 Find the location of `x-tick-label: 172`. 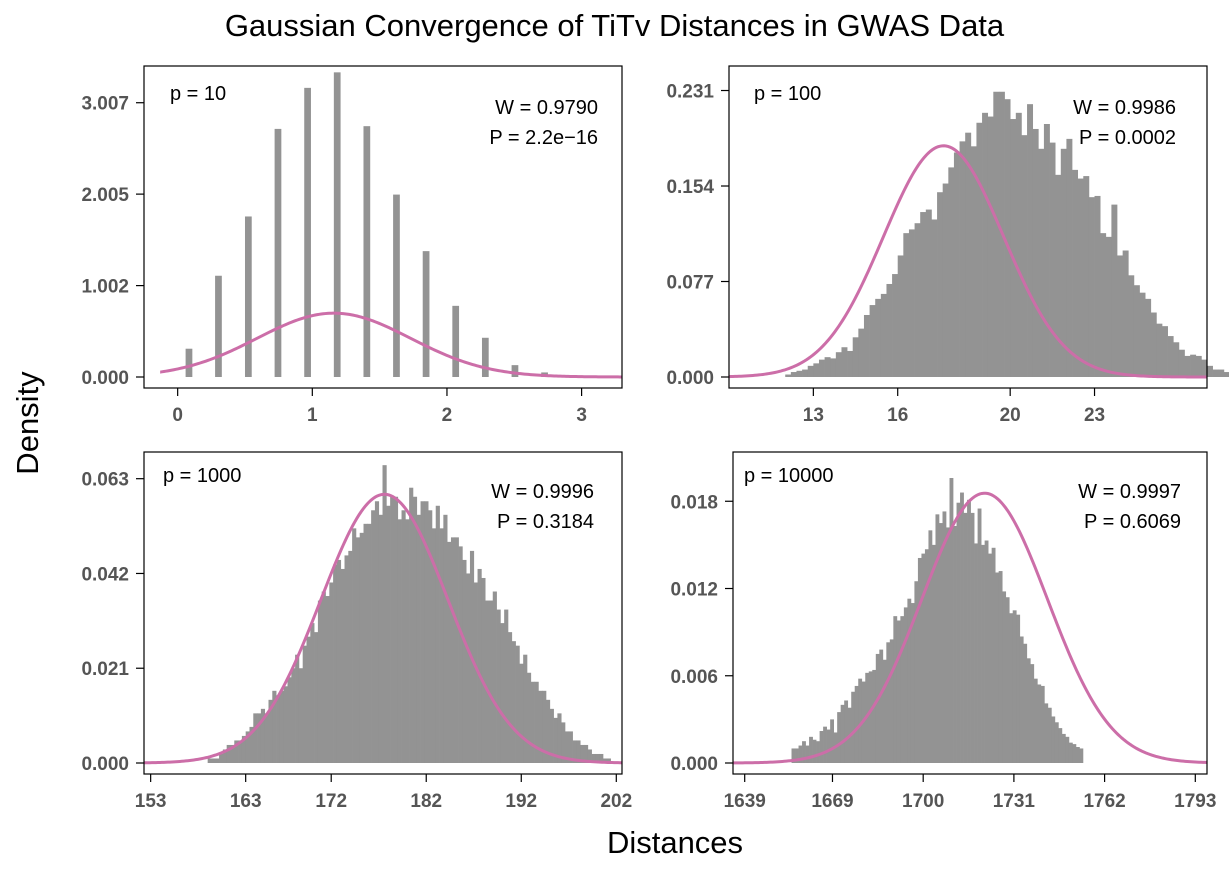

x-tick-label: 172 is located at coordinates (331, 801).